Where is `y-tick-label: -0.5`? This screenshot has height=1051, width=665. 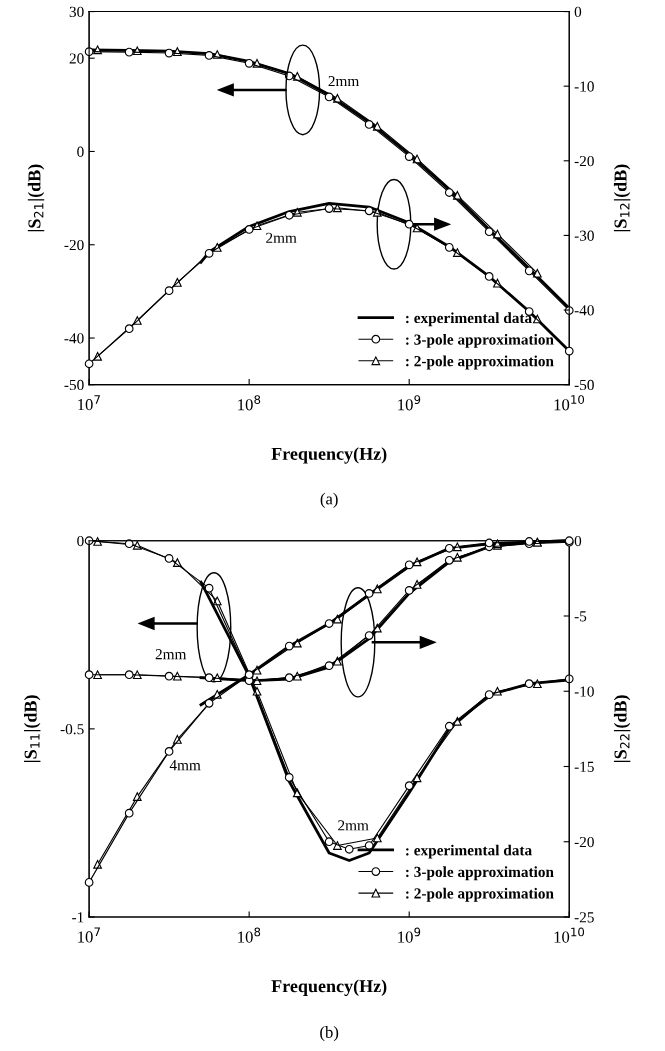
y-tick-label: -0.5 is located at coordinates (72, 729).